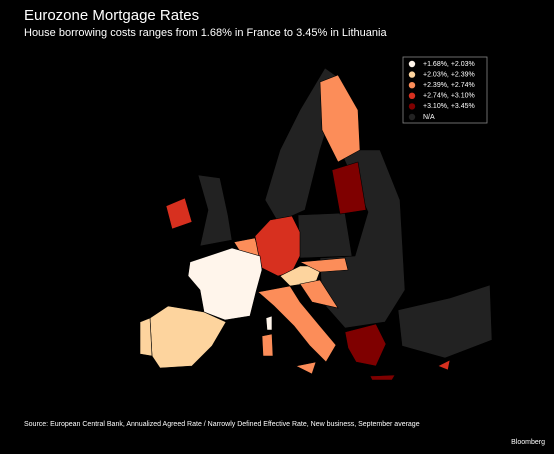  Describe the element at coordinates (528, 442) in the screenshot. I see `credit: Bloomberg` at that location.